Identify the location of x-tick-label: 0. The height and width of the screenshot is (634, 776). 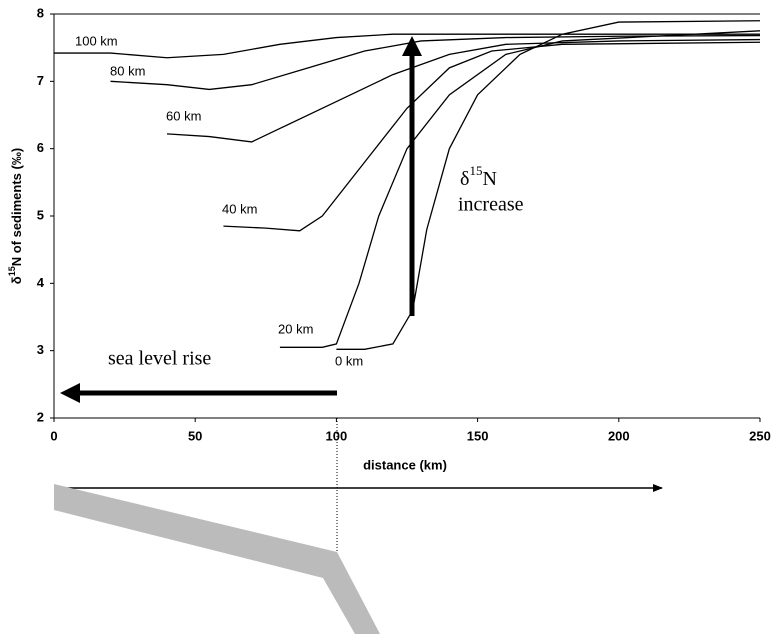
(53, 435).